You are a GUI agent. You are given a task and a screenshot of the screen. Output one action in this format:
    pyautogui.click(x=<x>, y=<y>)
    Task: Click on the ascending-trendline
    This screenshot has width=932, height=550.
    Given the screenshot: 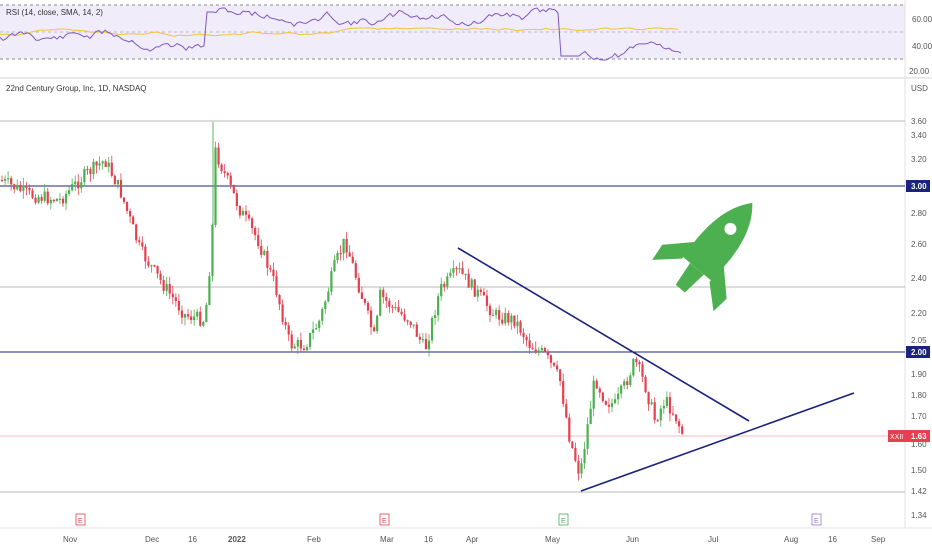 What is the action you would take?
    pyautogui.click(x=717, y=442)
    